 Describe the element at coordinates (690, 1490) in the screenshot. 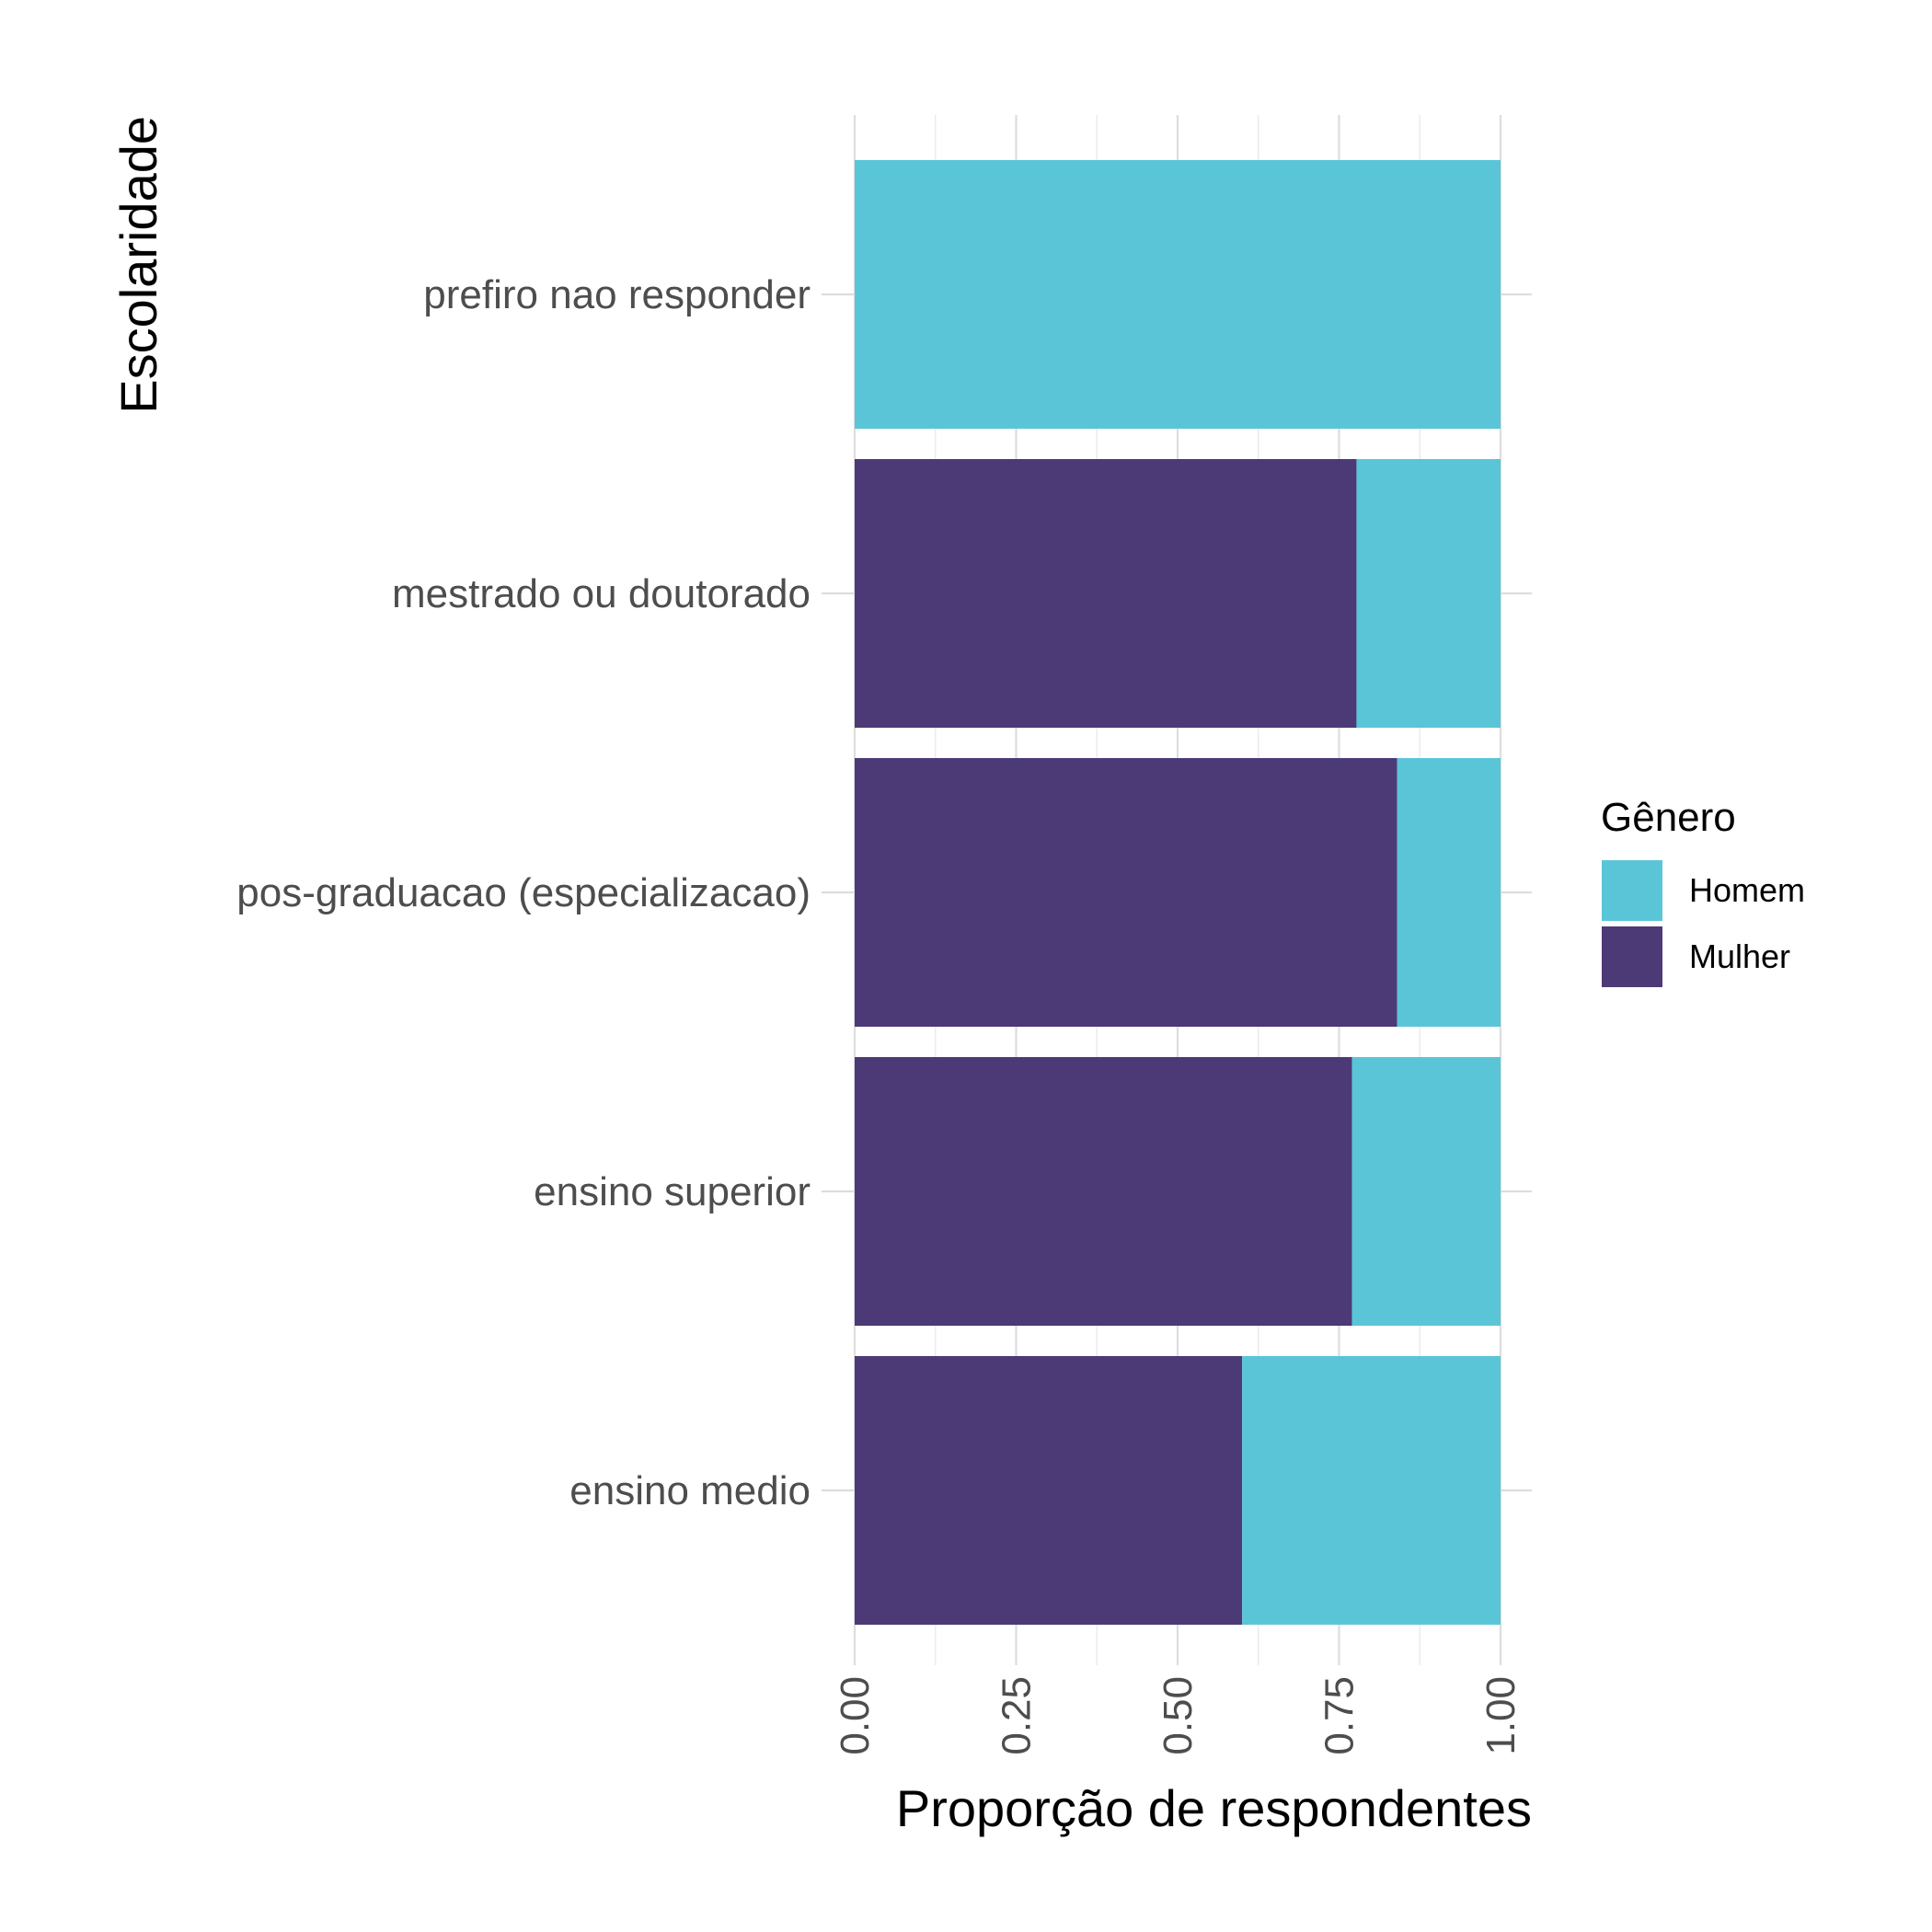

I see `y-tick-label: ensino medio` at that location.